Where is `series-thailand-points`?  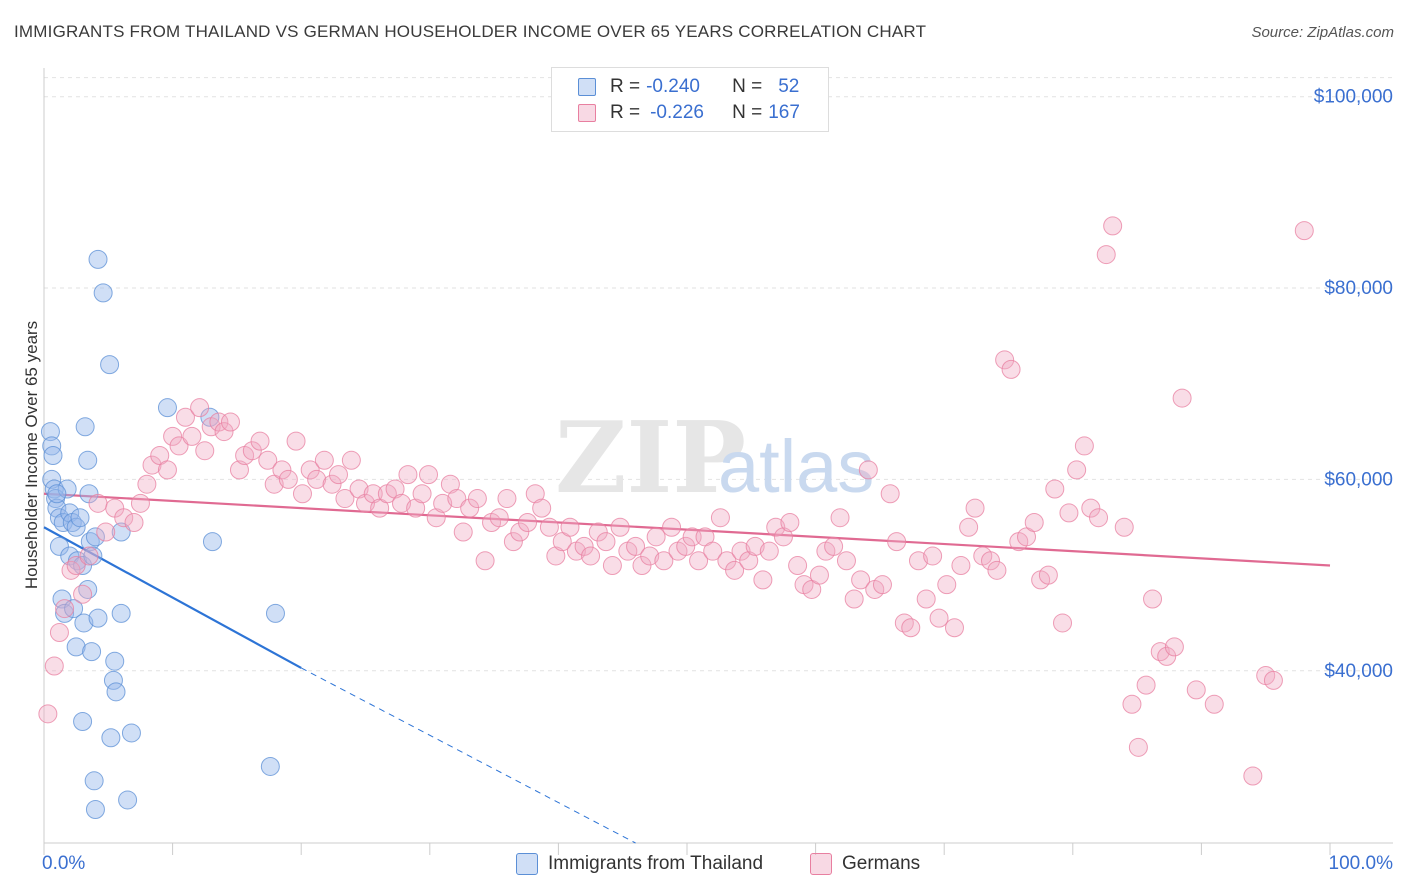 series-thailand-points is located at coordinates (162, 534).